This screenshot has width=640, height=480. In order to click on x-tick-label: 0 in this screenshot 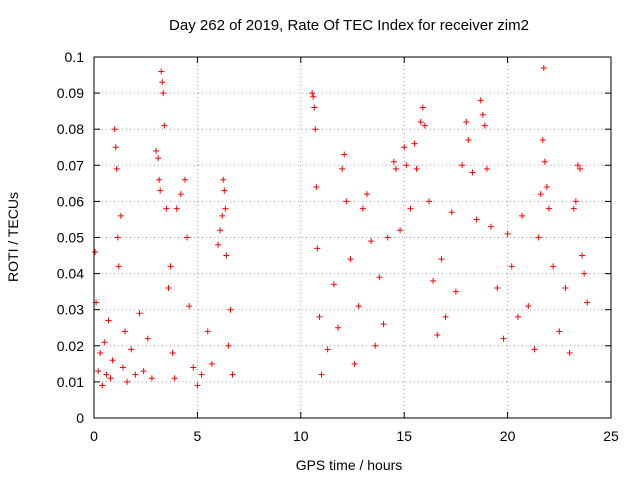, I will do `click(94, 436)`.